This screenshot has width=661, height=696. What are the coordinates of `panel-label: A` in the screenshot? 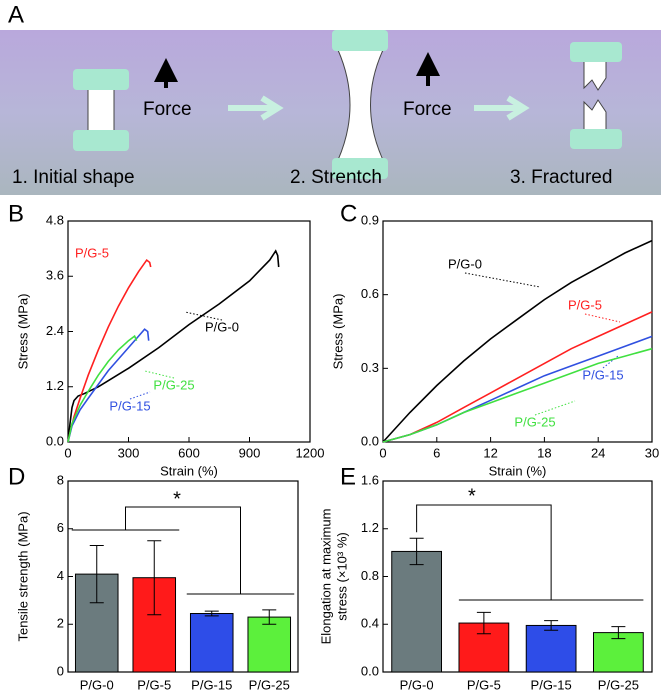 It's located at (16, 14).